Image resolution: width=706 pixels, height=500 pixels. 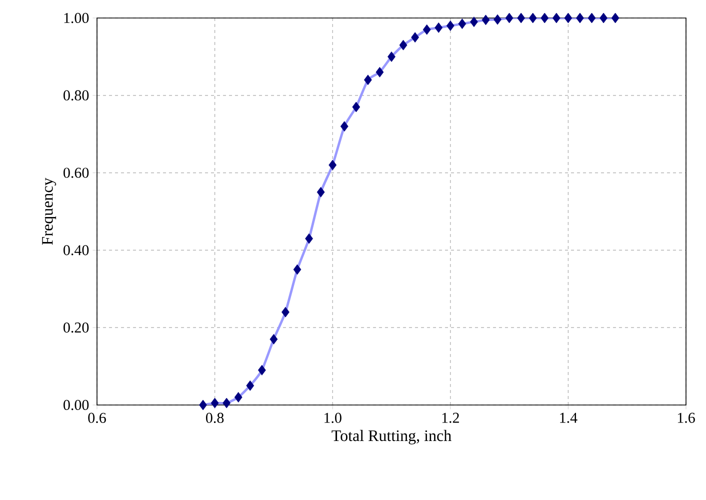 What do you see at coordinates (76, 18) in the screenshot?
I see `y-tick-label: 1.00` at bounding box center [76, 18].